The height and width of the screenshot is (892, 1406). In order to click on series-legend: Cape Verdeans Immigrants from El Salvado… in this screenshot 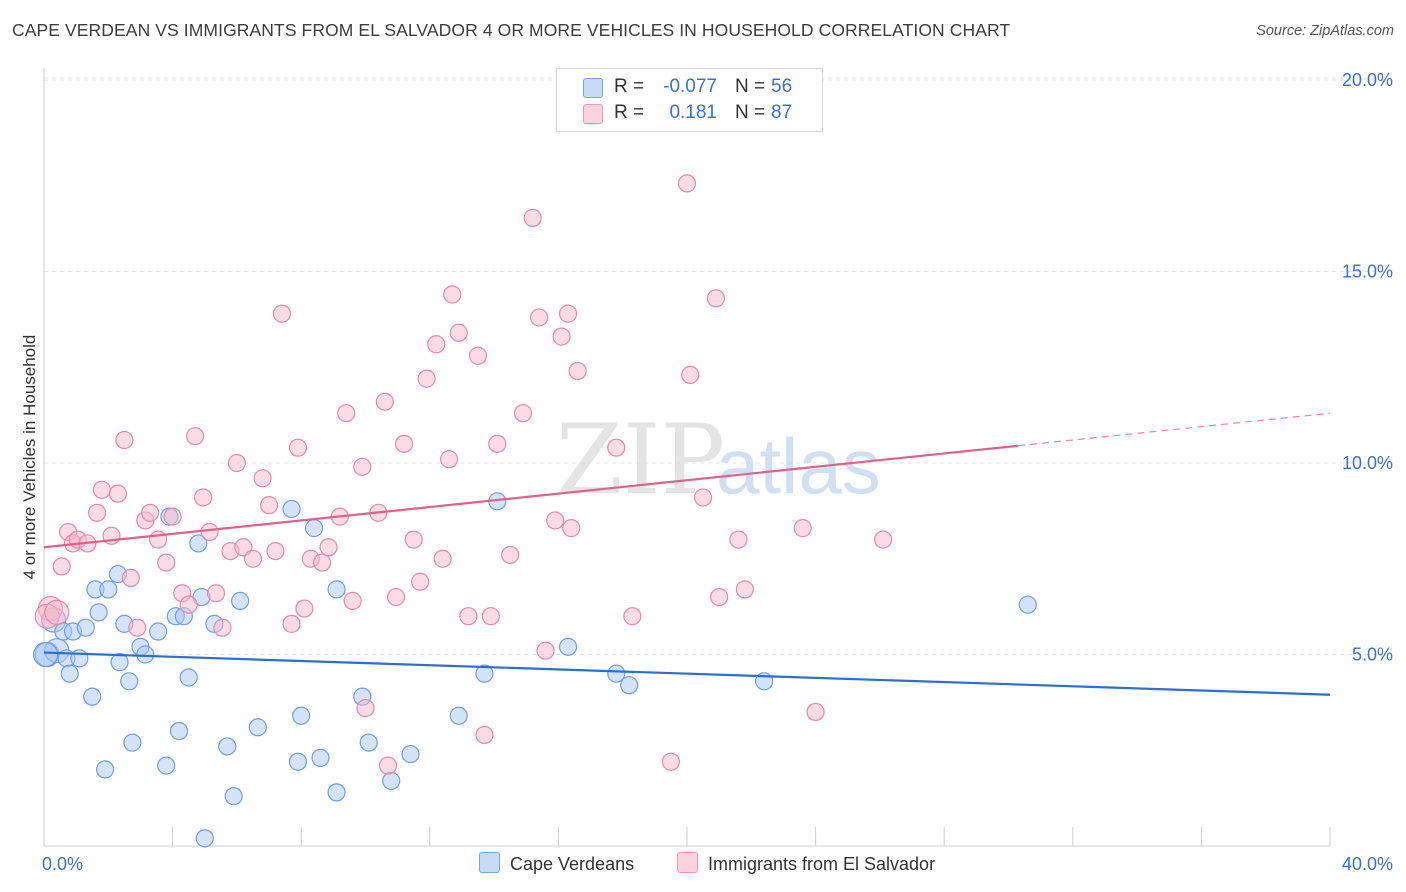, I will do `click(703, 865)`.